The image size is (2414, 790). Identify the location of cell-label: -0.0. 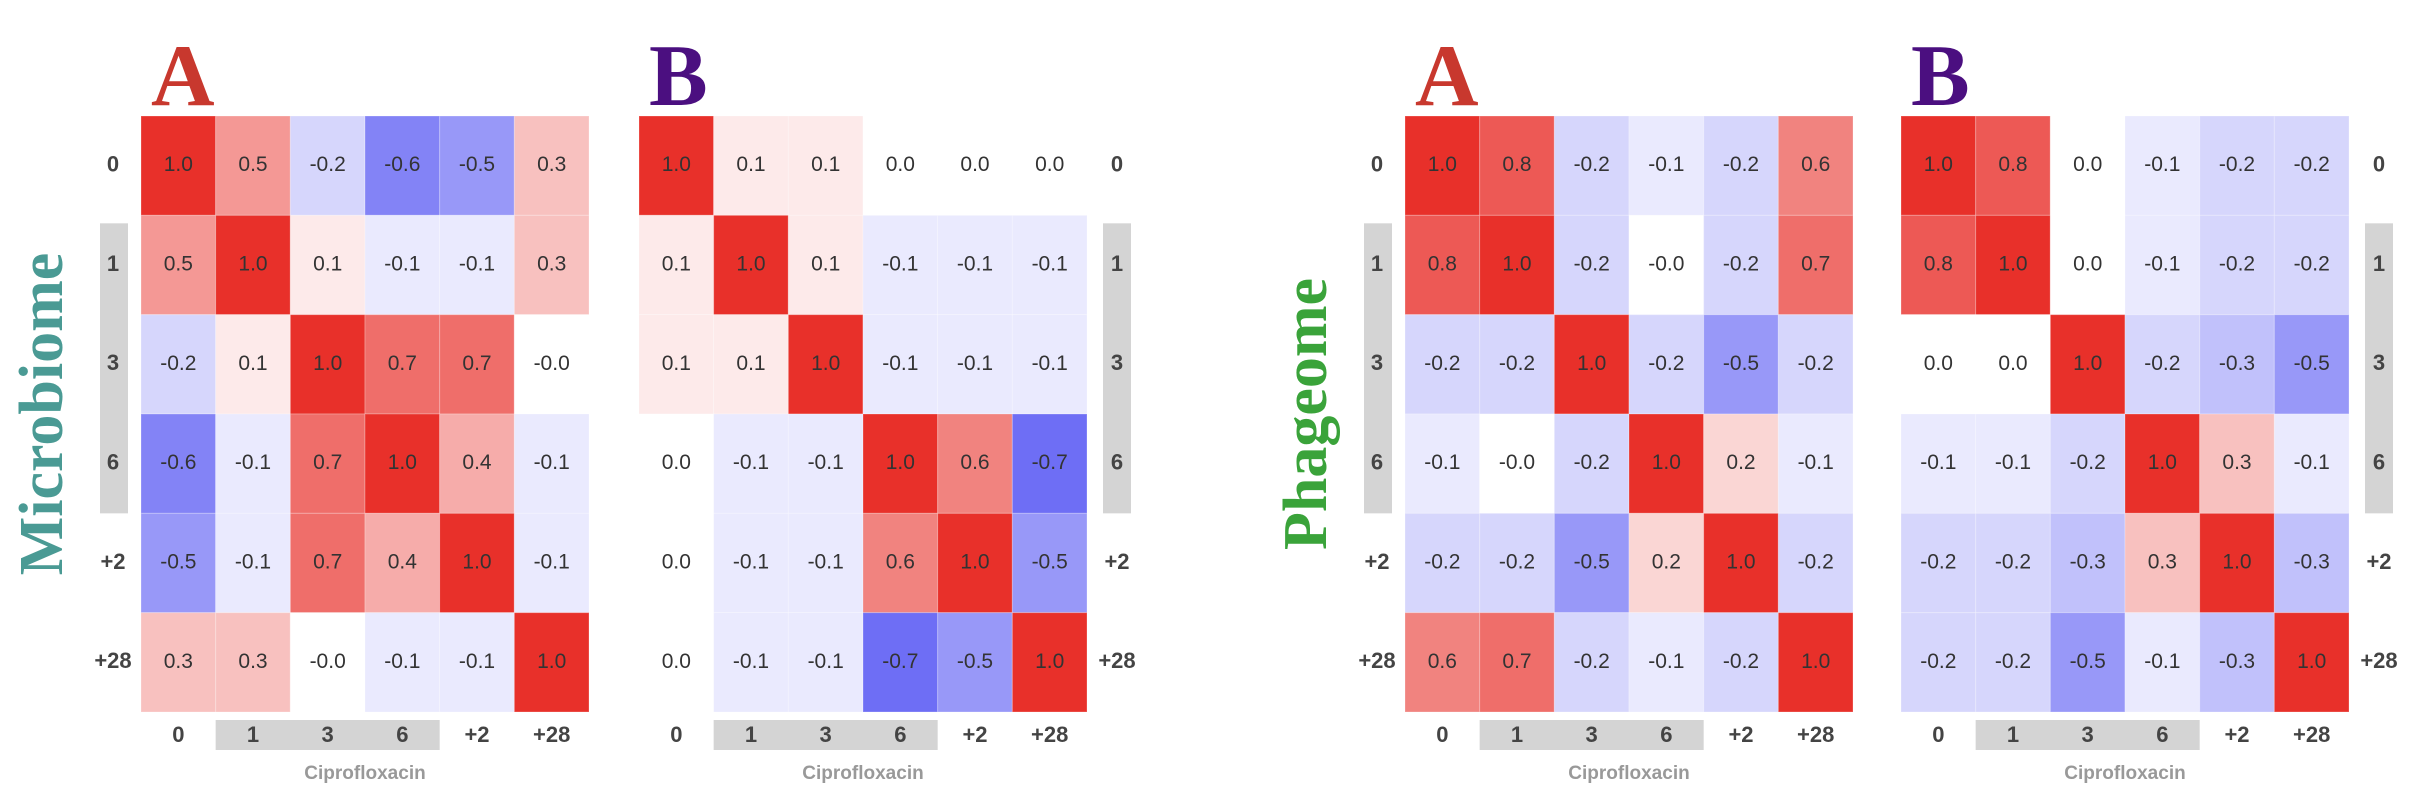
(1517, 462).